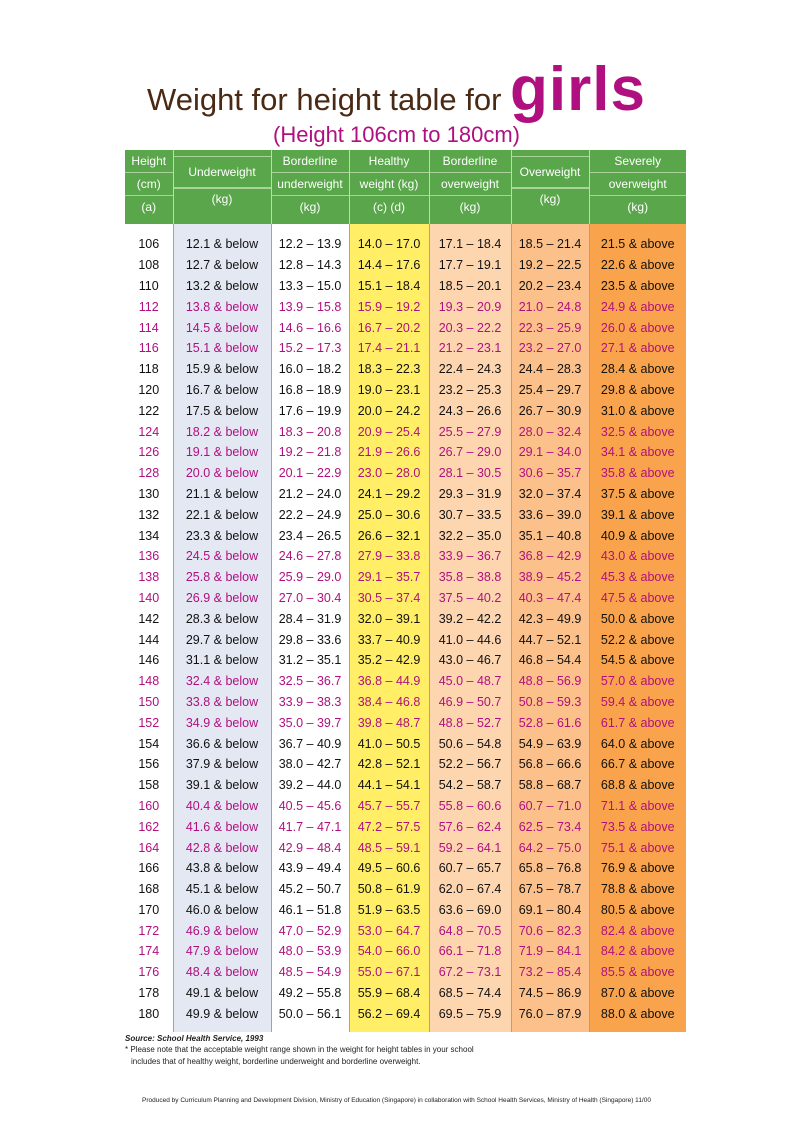  Describe the element at coordinates (310, 239) in the screenshot. I see `cell-borderline-underweight: 12.2 – 13.9` at that location.